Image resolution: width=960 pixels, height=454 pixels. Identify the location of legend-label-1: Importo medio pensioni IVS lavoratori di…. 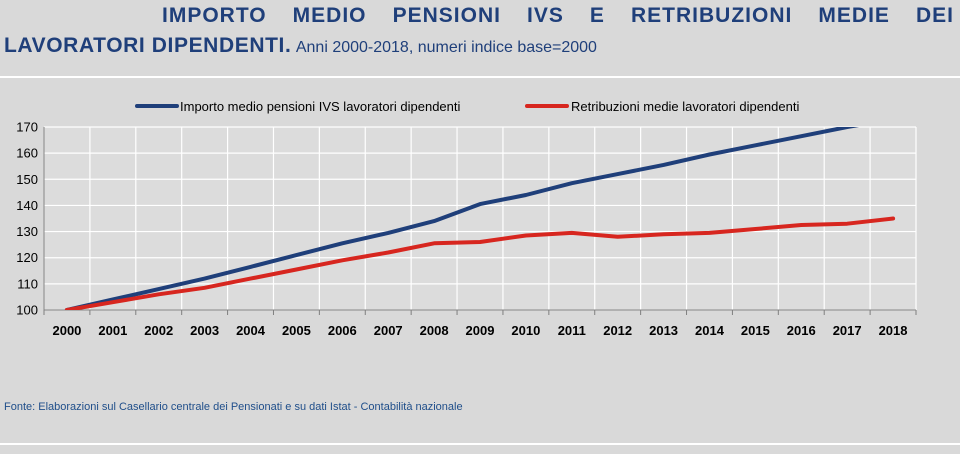
(320, 106).